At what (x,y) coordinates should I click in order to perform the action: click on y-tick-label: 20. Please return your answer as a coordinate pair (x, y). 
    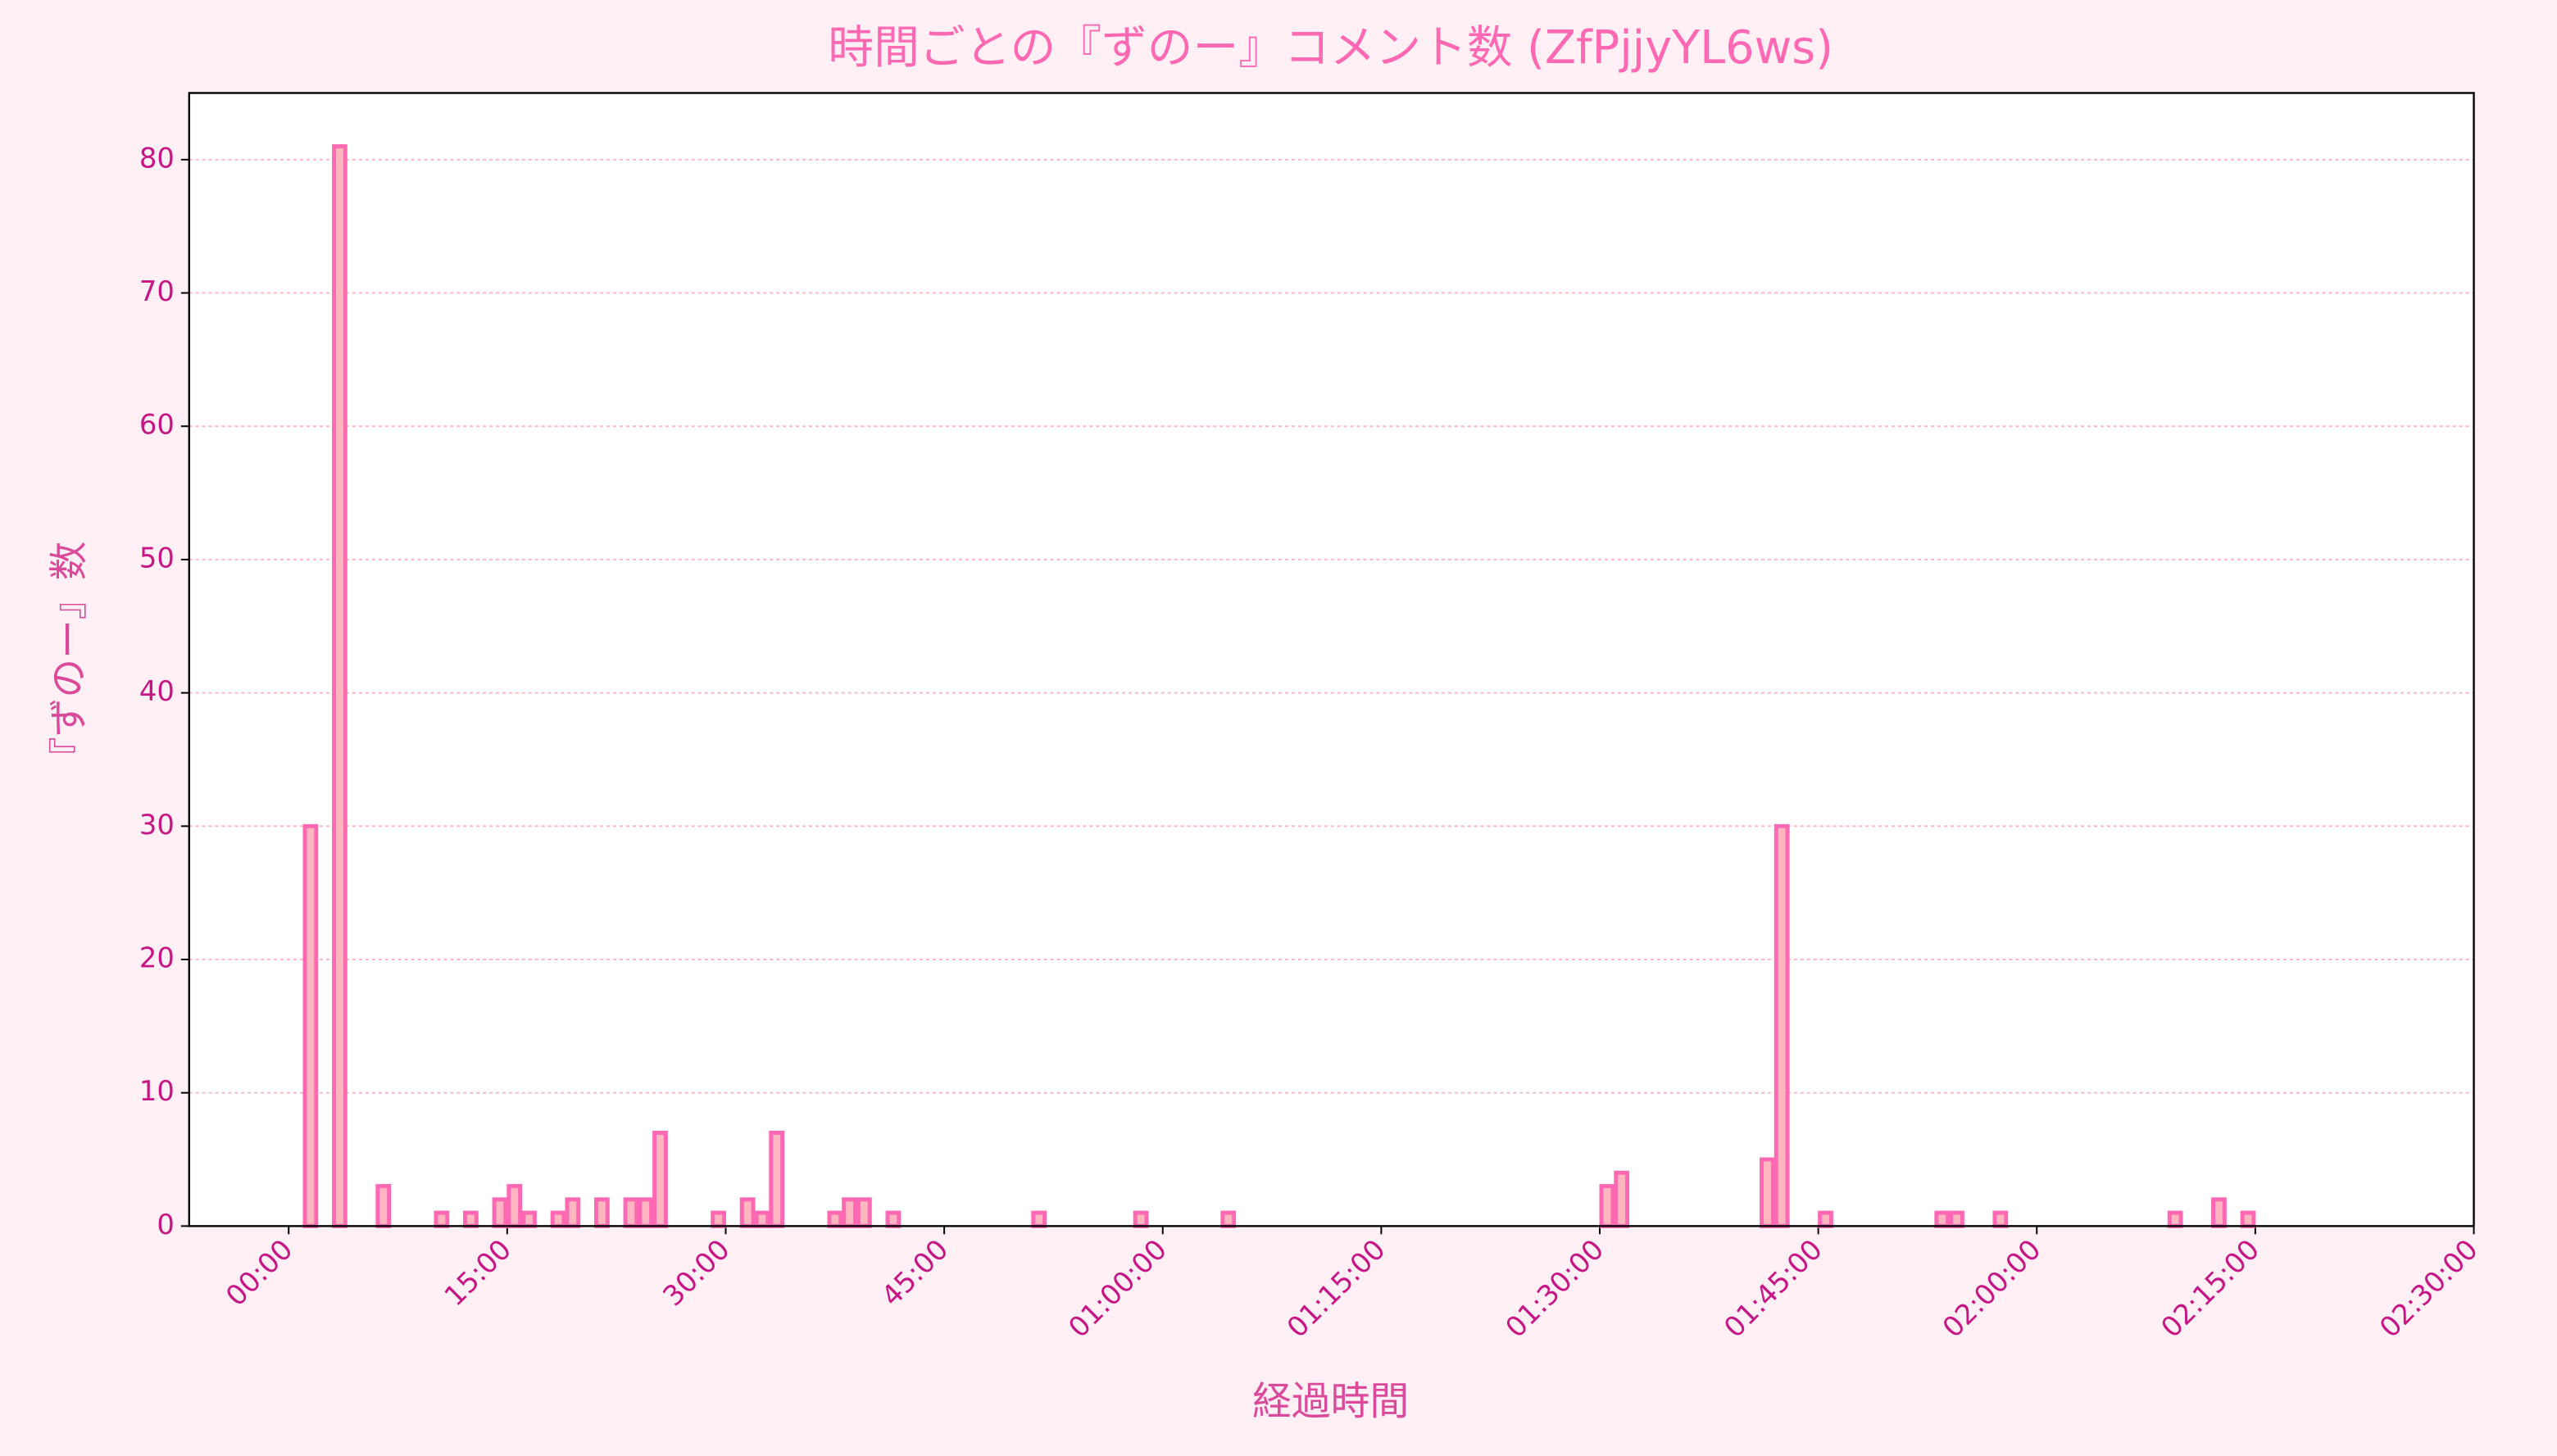
    Looking at the image, I should click on (157, 957).